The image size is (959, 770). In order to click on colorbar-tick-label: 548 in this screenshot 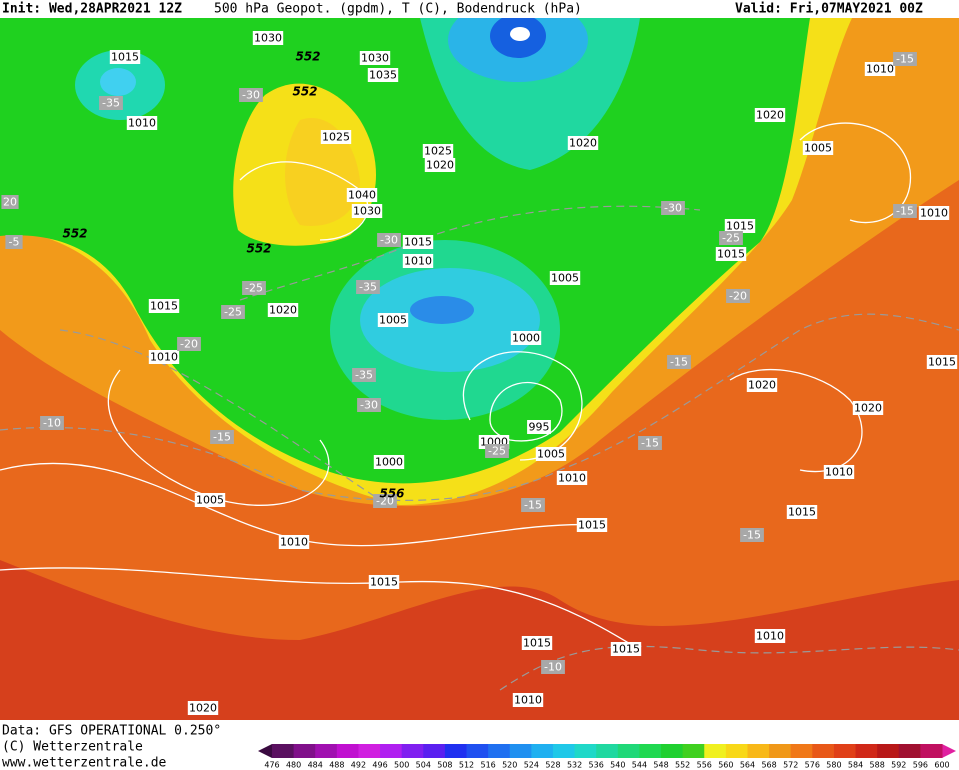, I will do `click(660, 765)`.